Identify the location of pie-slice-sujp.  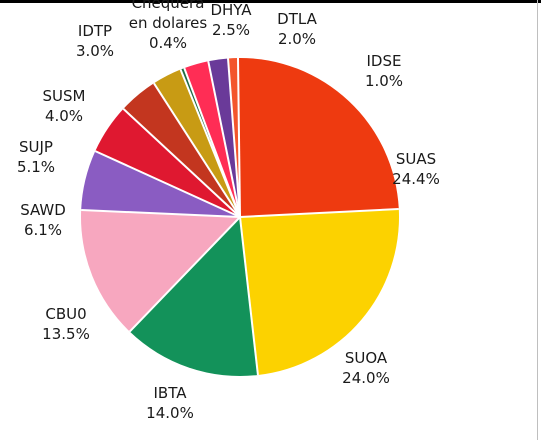
(167, 162).